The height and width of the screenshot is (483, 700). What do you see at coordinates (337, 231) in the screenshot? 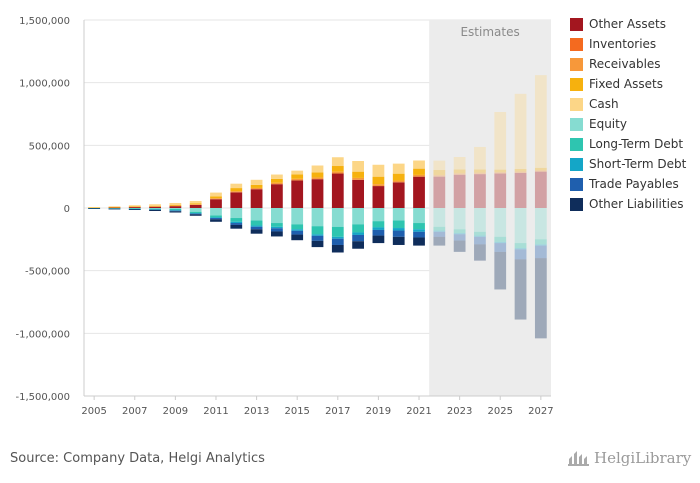
I see `bar-segment-long-term-debt-2017` at bounding box center [337, 231].